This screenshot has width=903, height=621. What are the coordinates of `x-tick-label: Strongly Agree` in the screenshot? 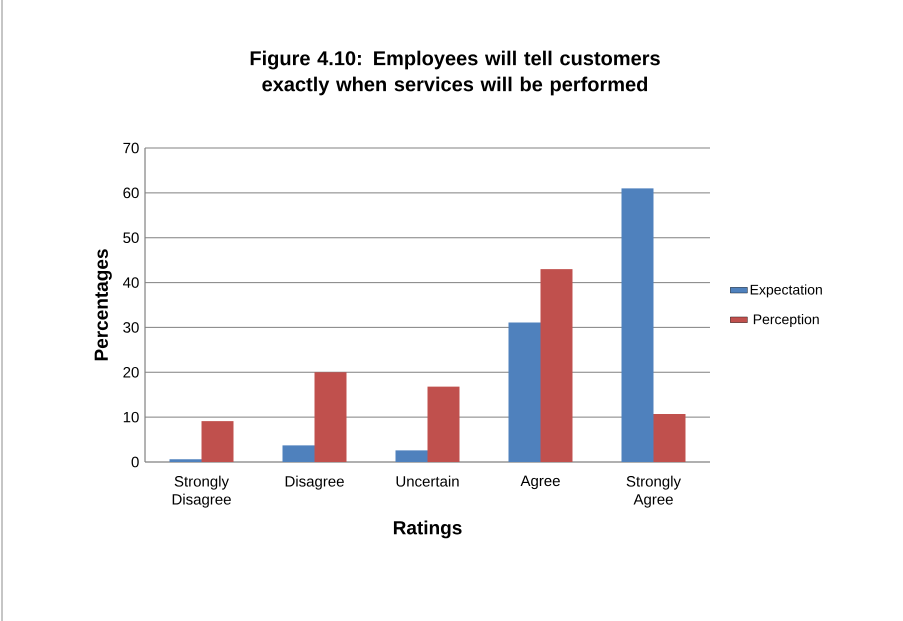 It's located at (653, 492).